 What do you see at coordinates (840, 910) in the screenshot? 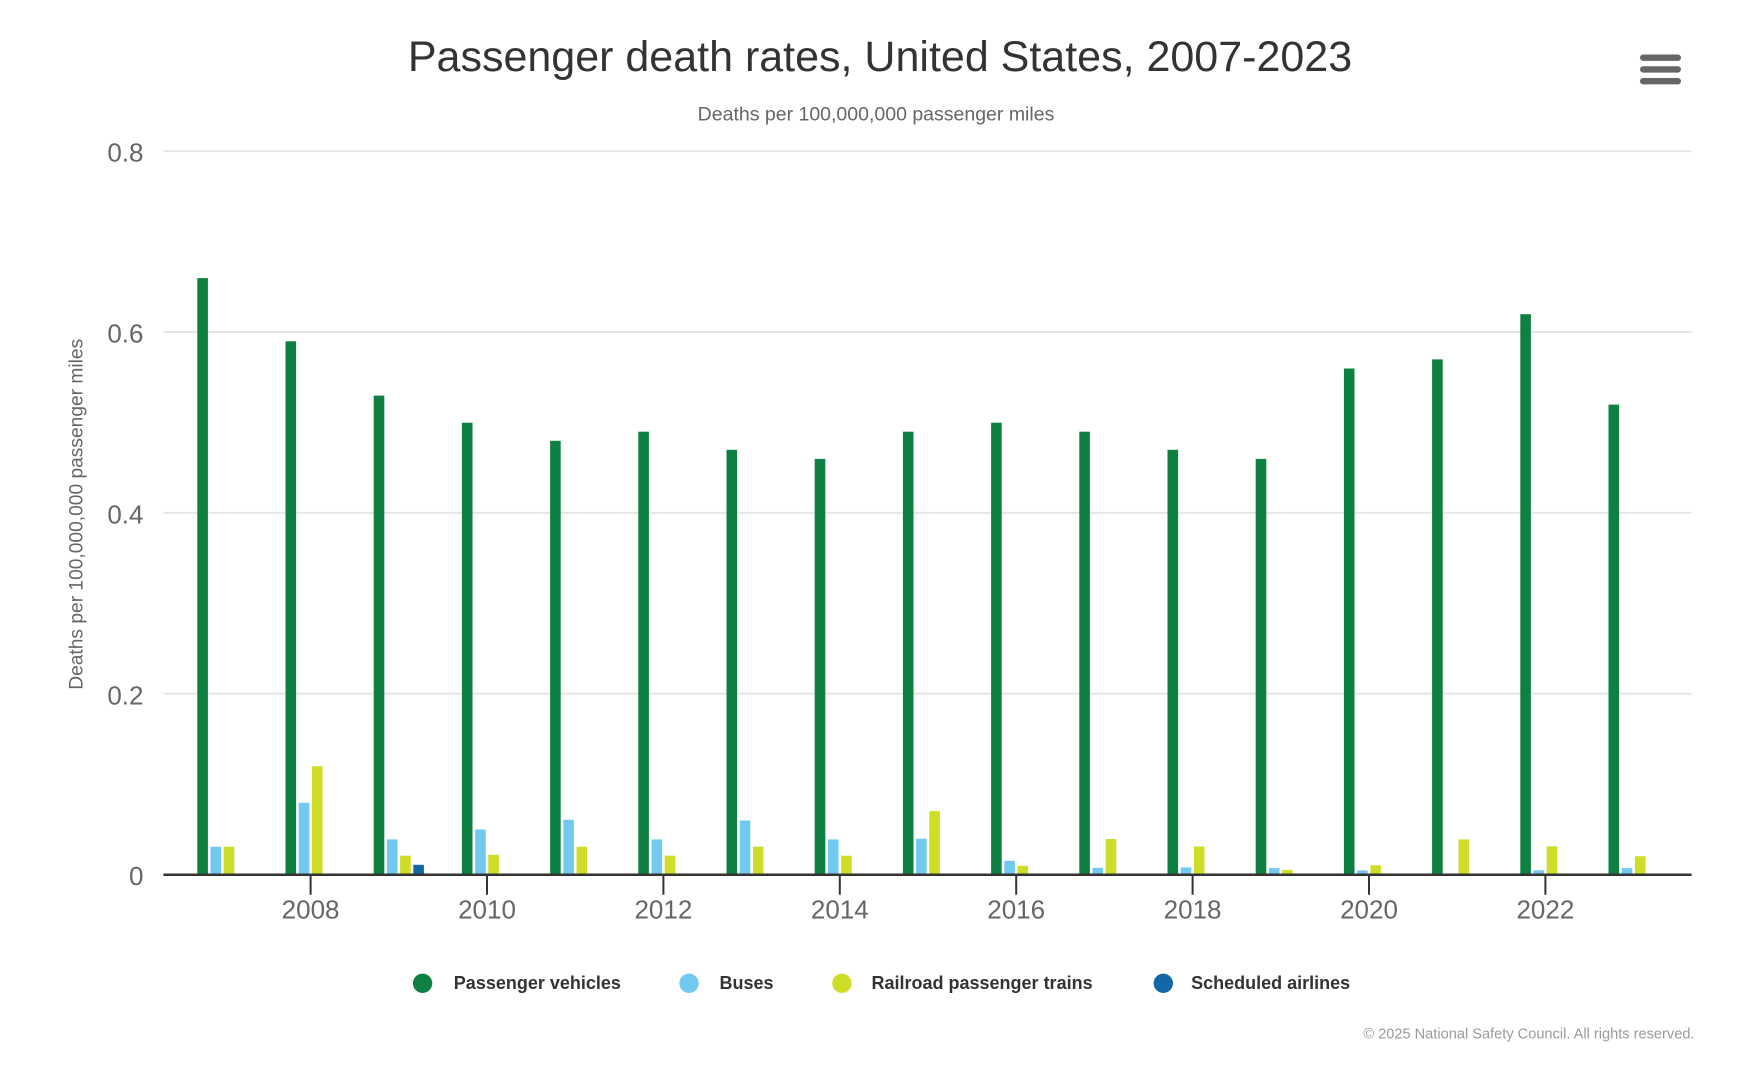
I see `svg-text: 2014` at bounding box center [840, 910].